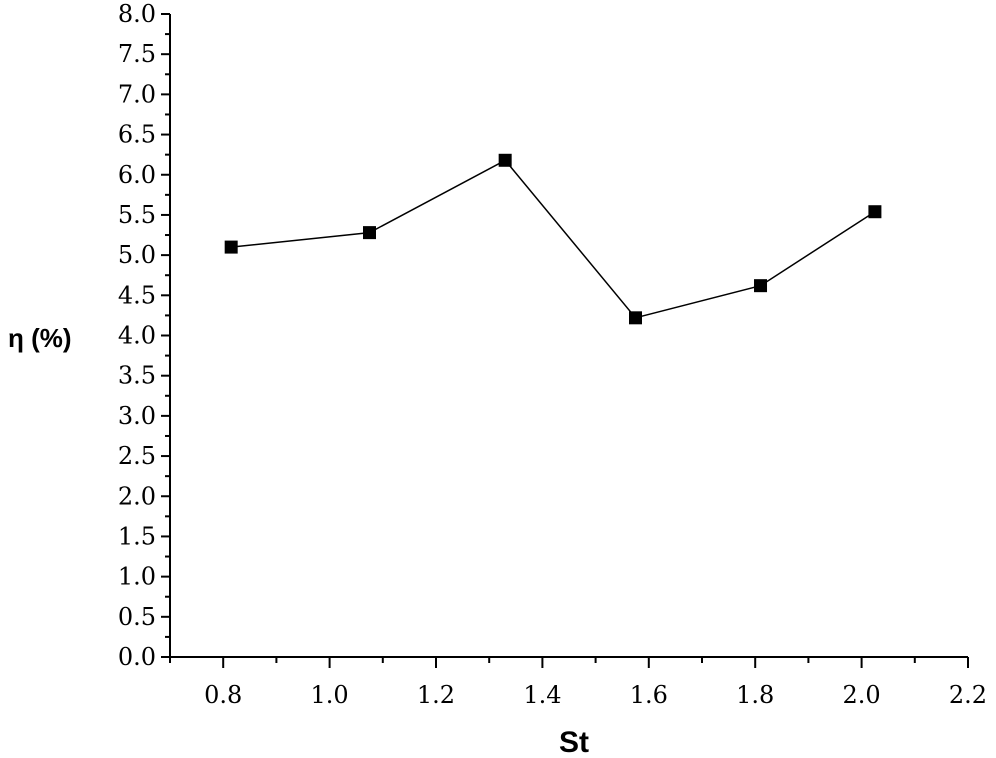  What do you see at coordinates (574, 742) in the screenshot?
I see `x-axis-title: St` at bounding box center [574, 742].